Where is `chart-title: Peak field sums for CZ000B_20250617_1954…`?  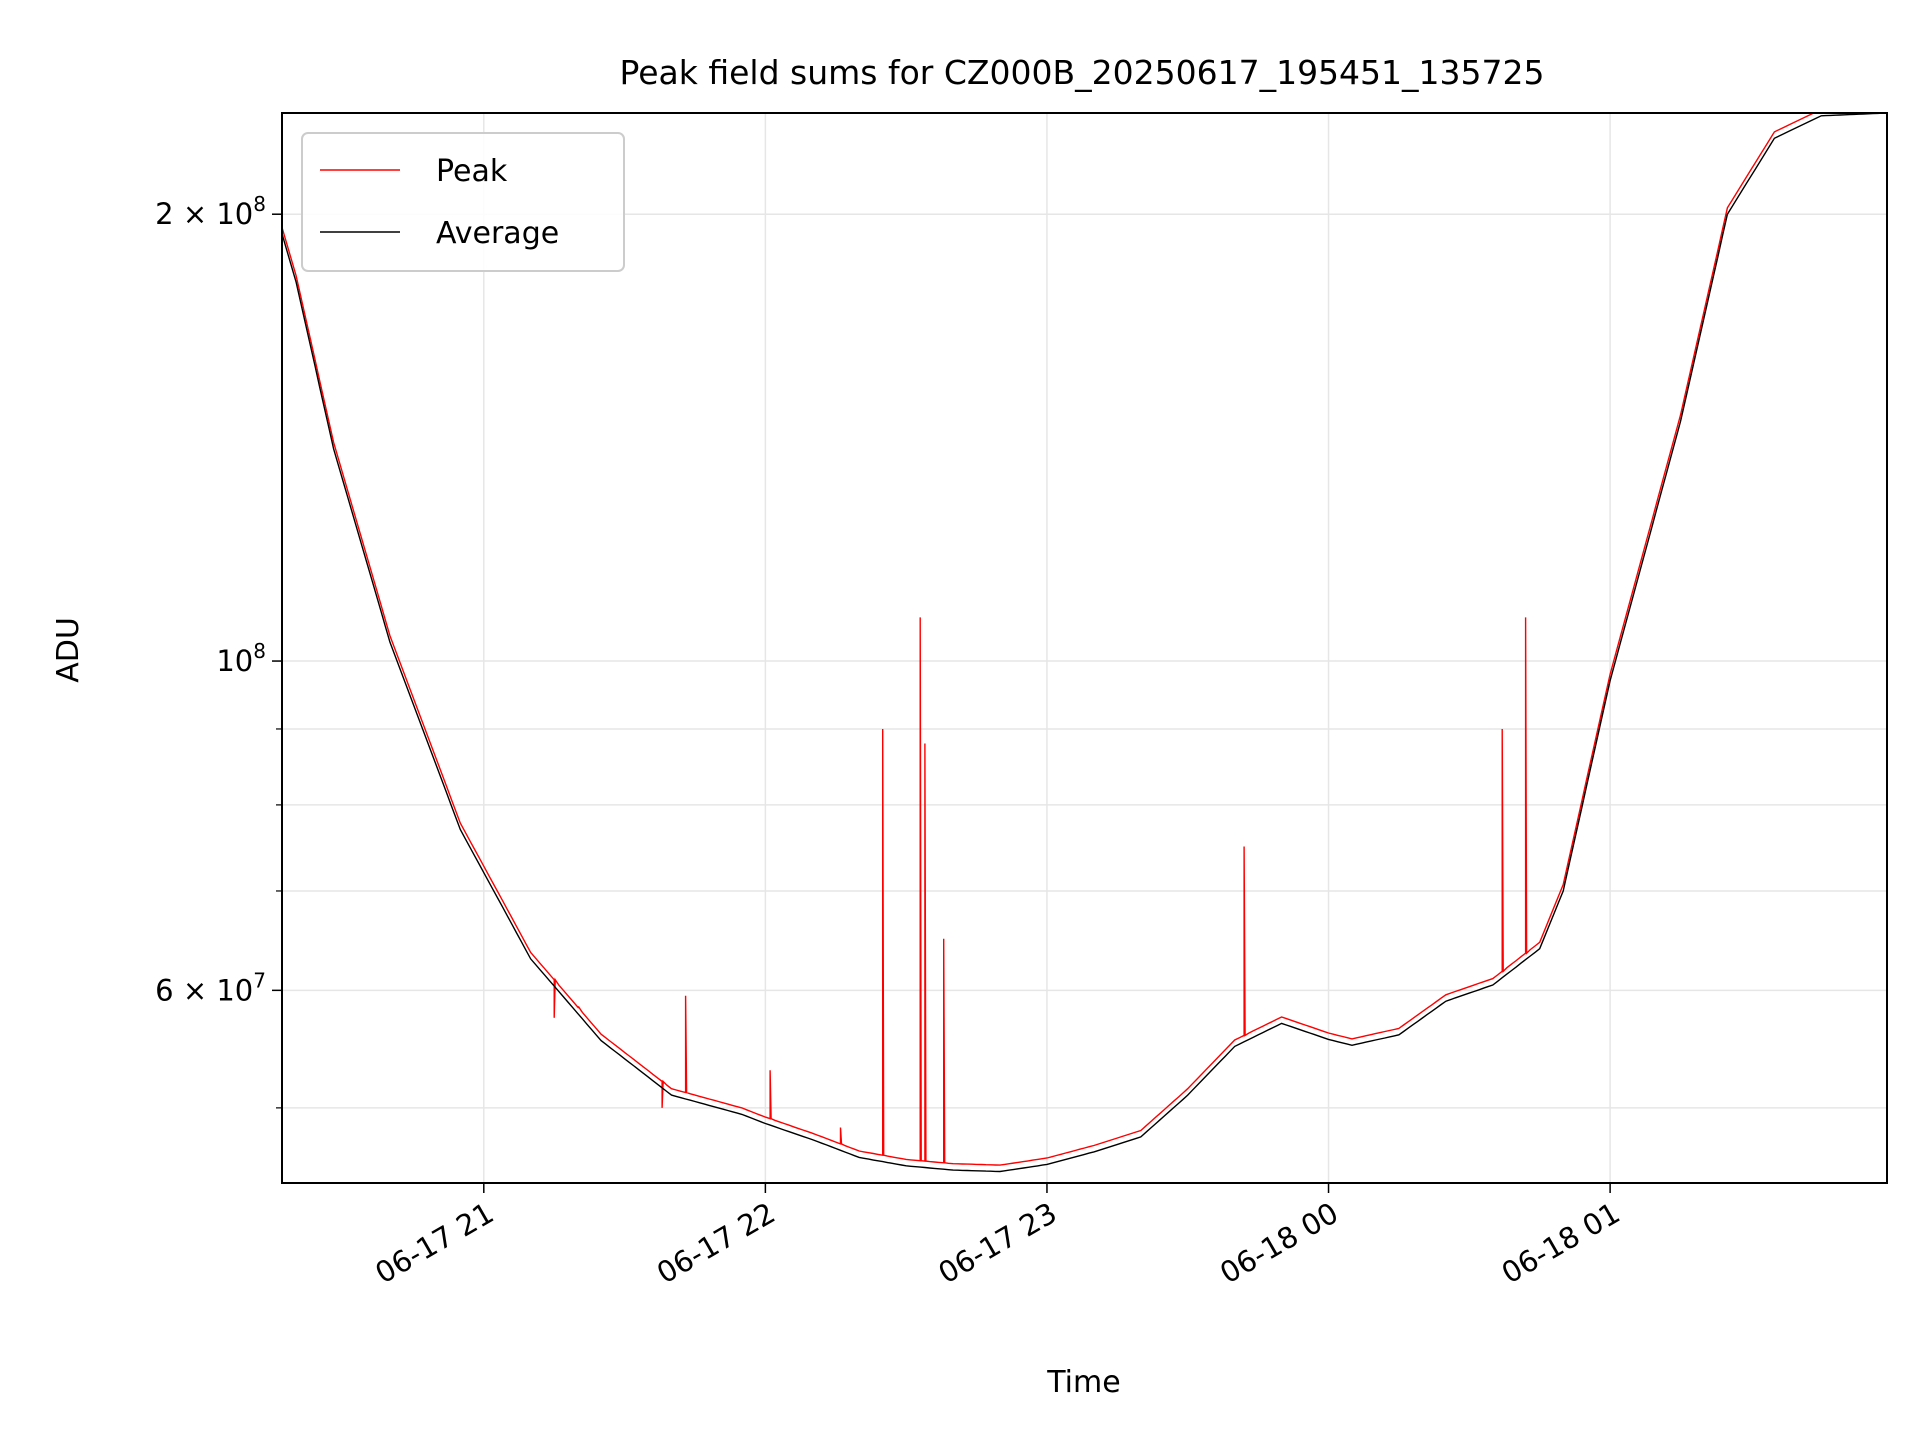
chart-title: Peak field sums for CZ000B_20250617_1954… is located at coordinates (1081, 72).